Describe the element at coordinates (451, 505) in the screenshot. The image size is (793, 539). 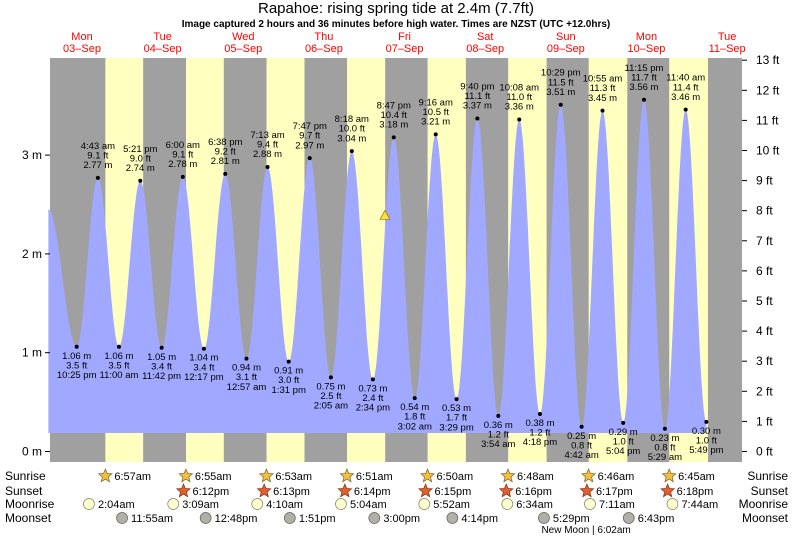
I see `moonrise-time: 5:52am` at that location.